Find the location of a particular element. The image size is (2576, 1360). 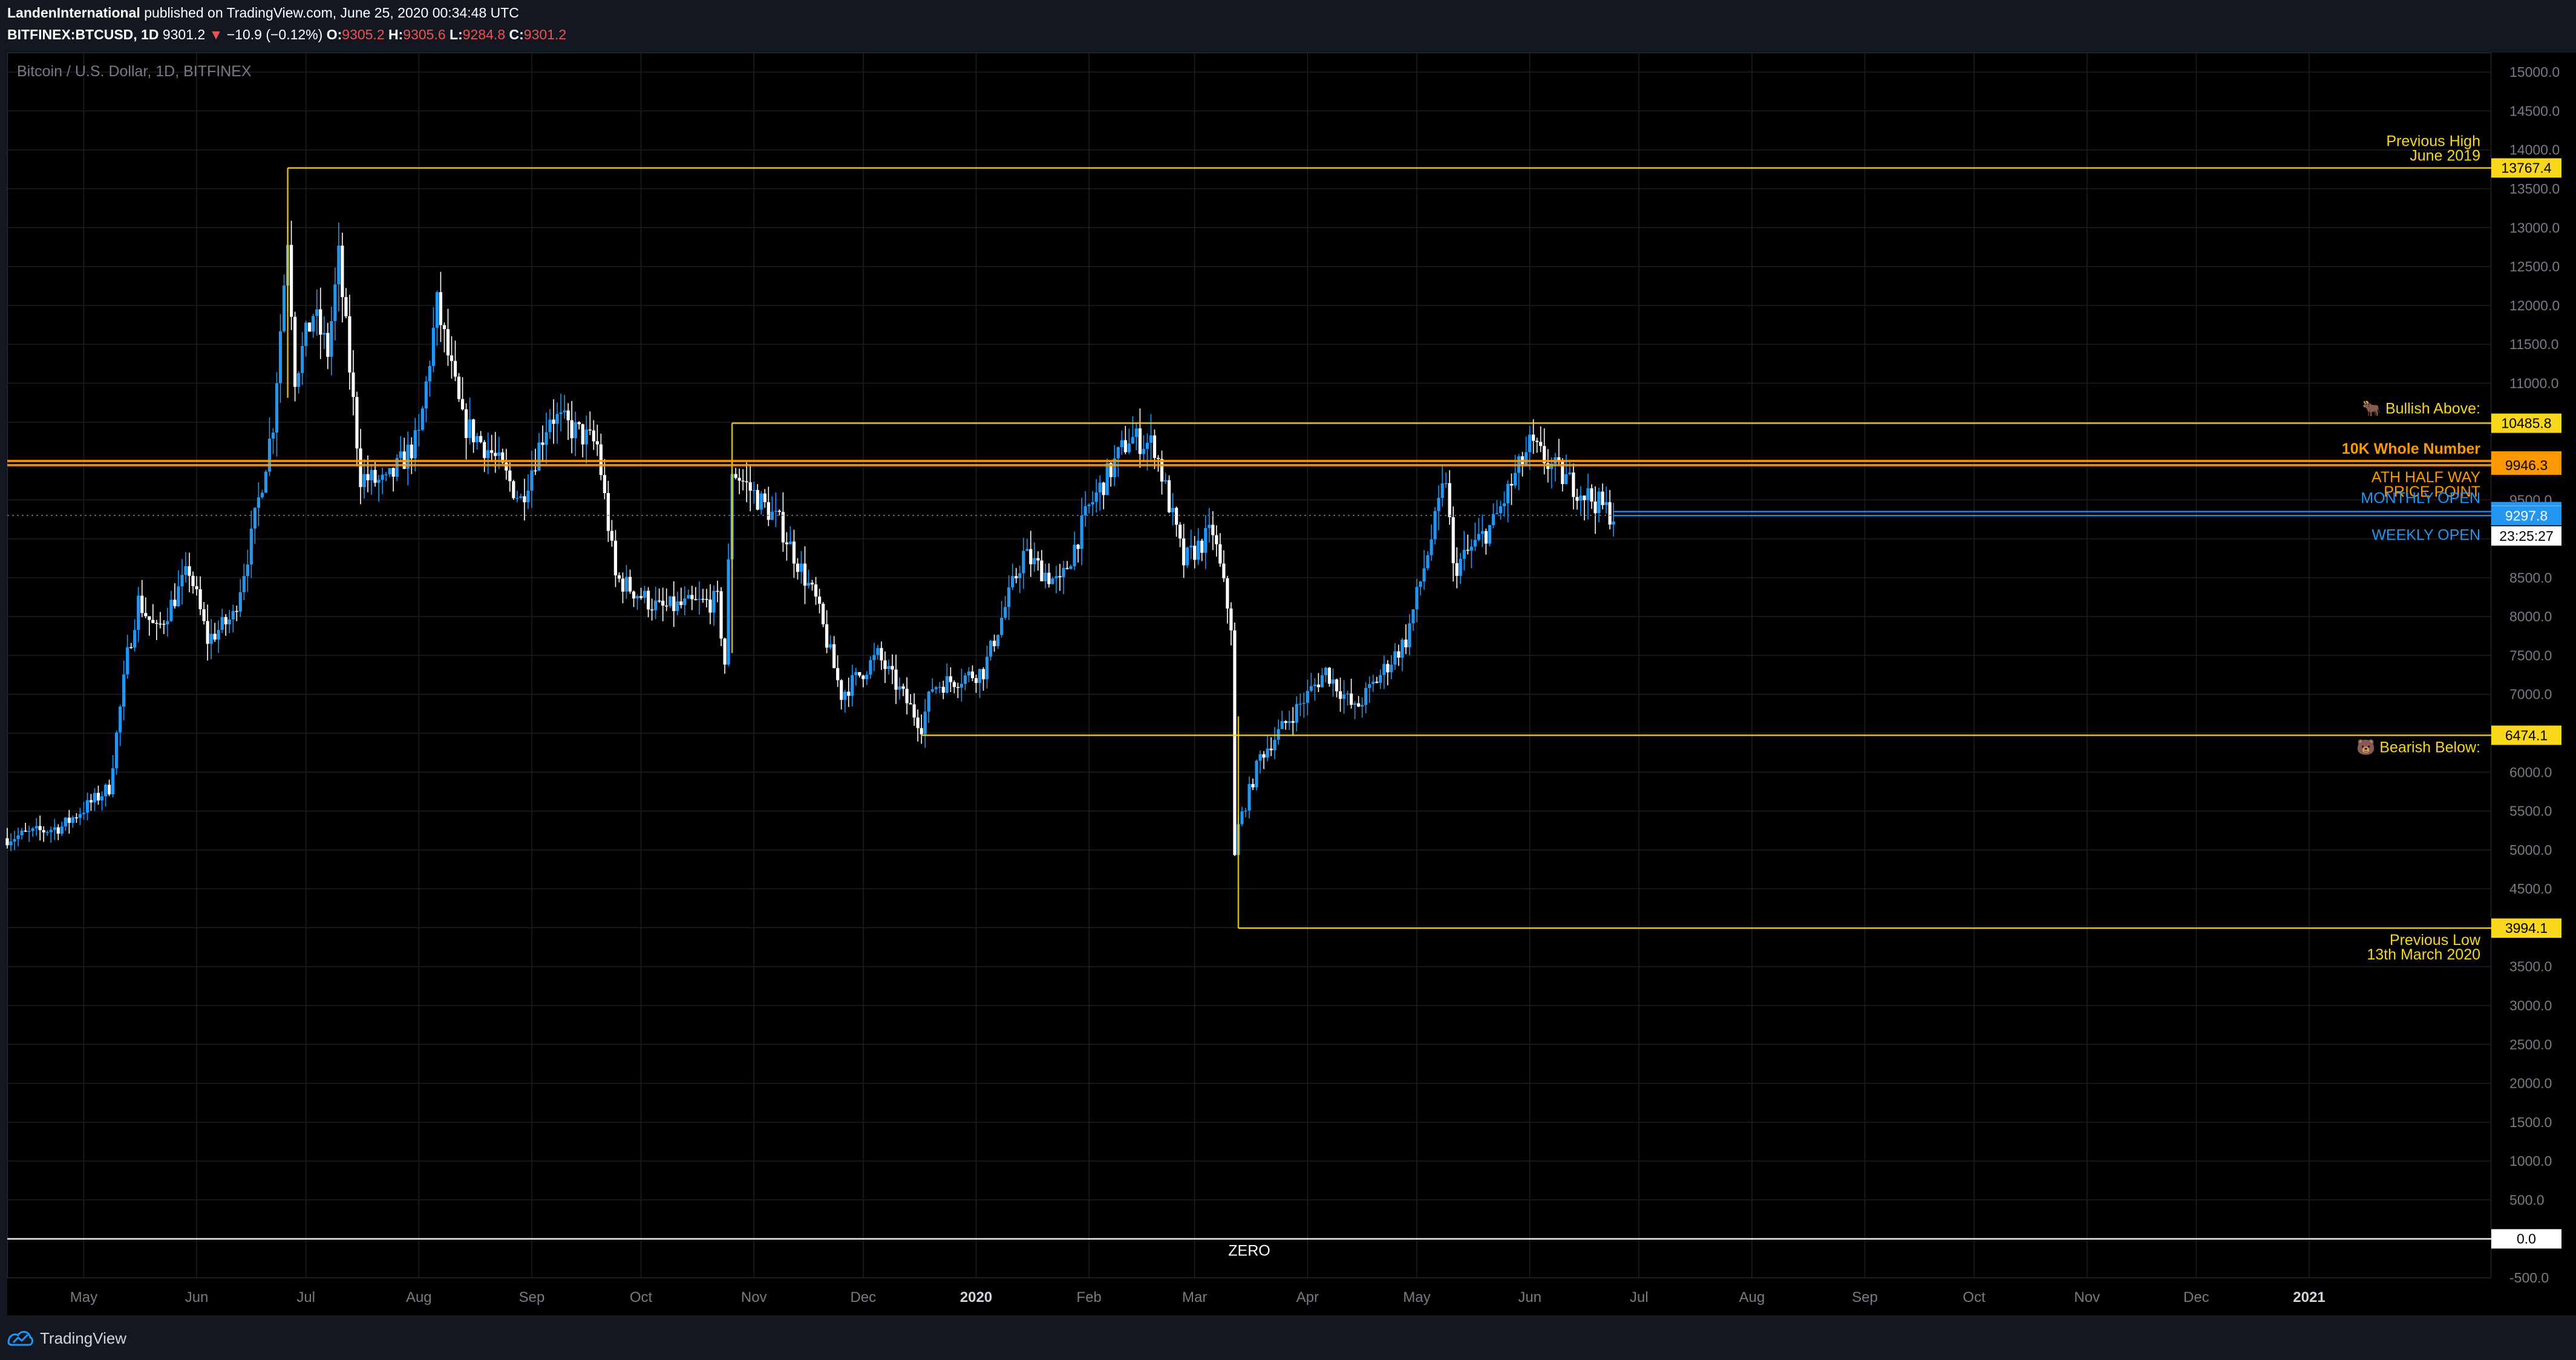

symbol-label: BITFINEX:BTCUSD, 1D is located at coordinates (83, 34).